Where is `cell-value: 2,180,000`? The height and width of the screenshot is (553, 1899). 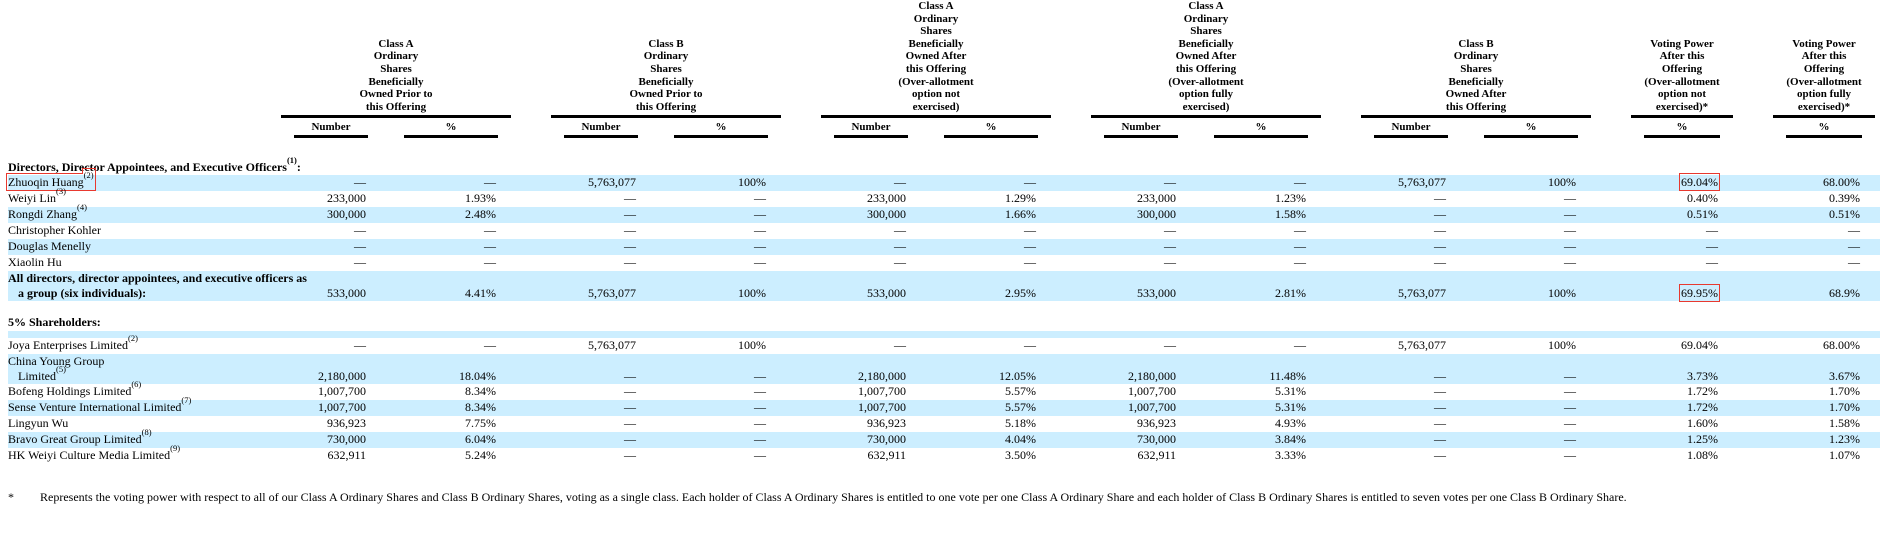
cell-value: 2,180,000 is located at coordinates (342, 376).